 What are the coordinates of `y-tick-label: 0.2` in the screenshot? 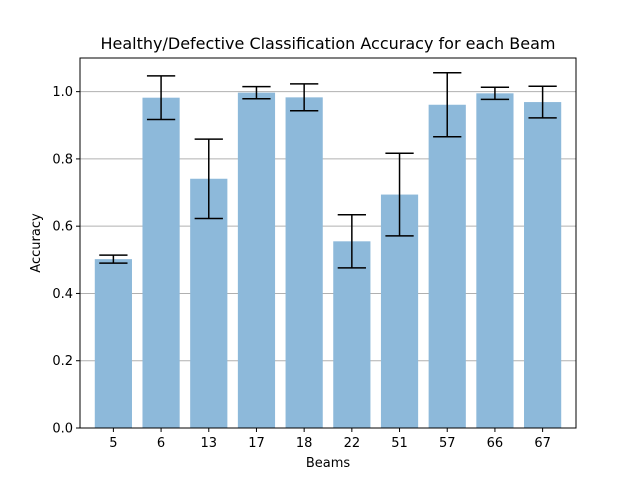 It's located at (62, 361).